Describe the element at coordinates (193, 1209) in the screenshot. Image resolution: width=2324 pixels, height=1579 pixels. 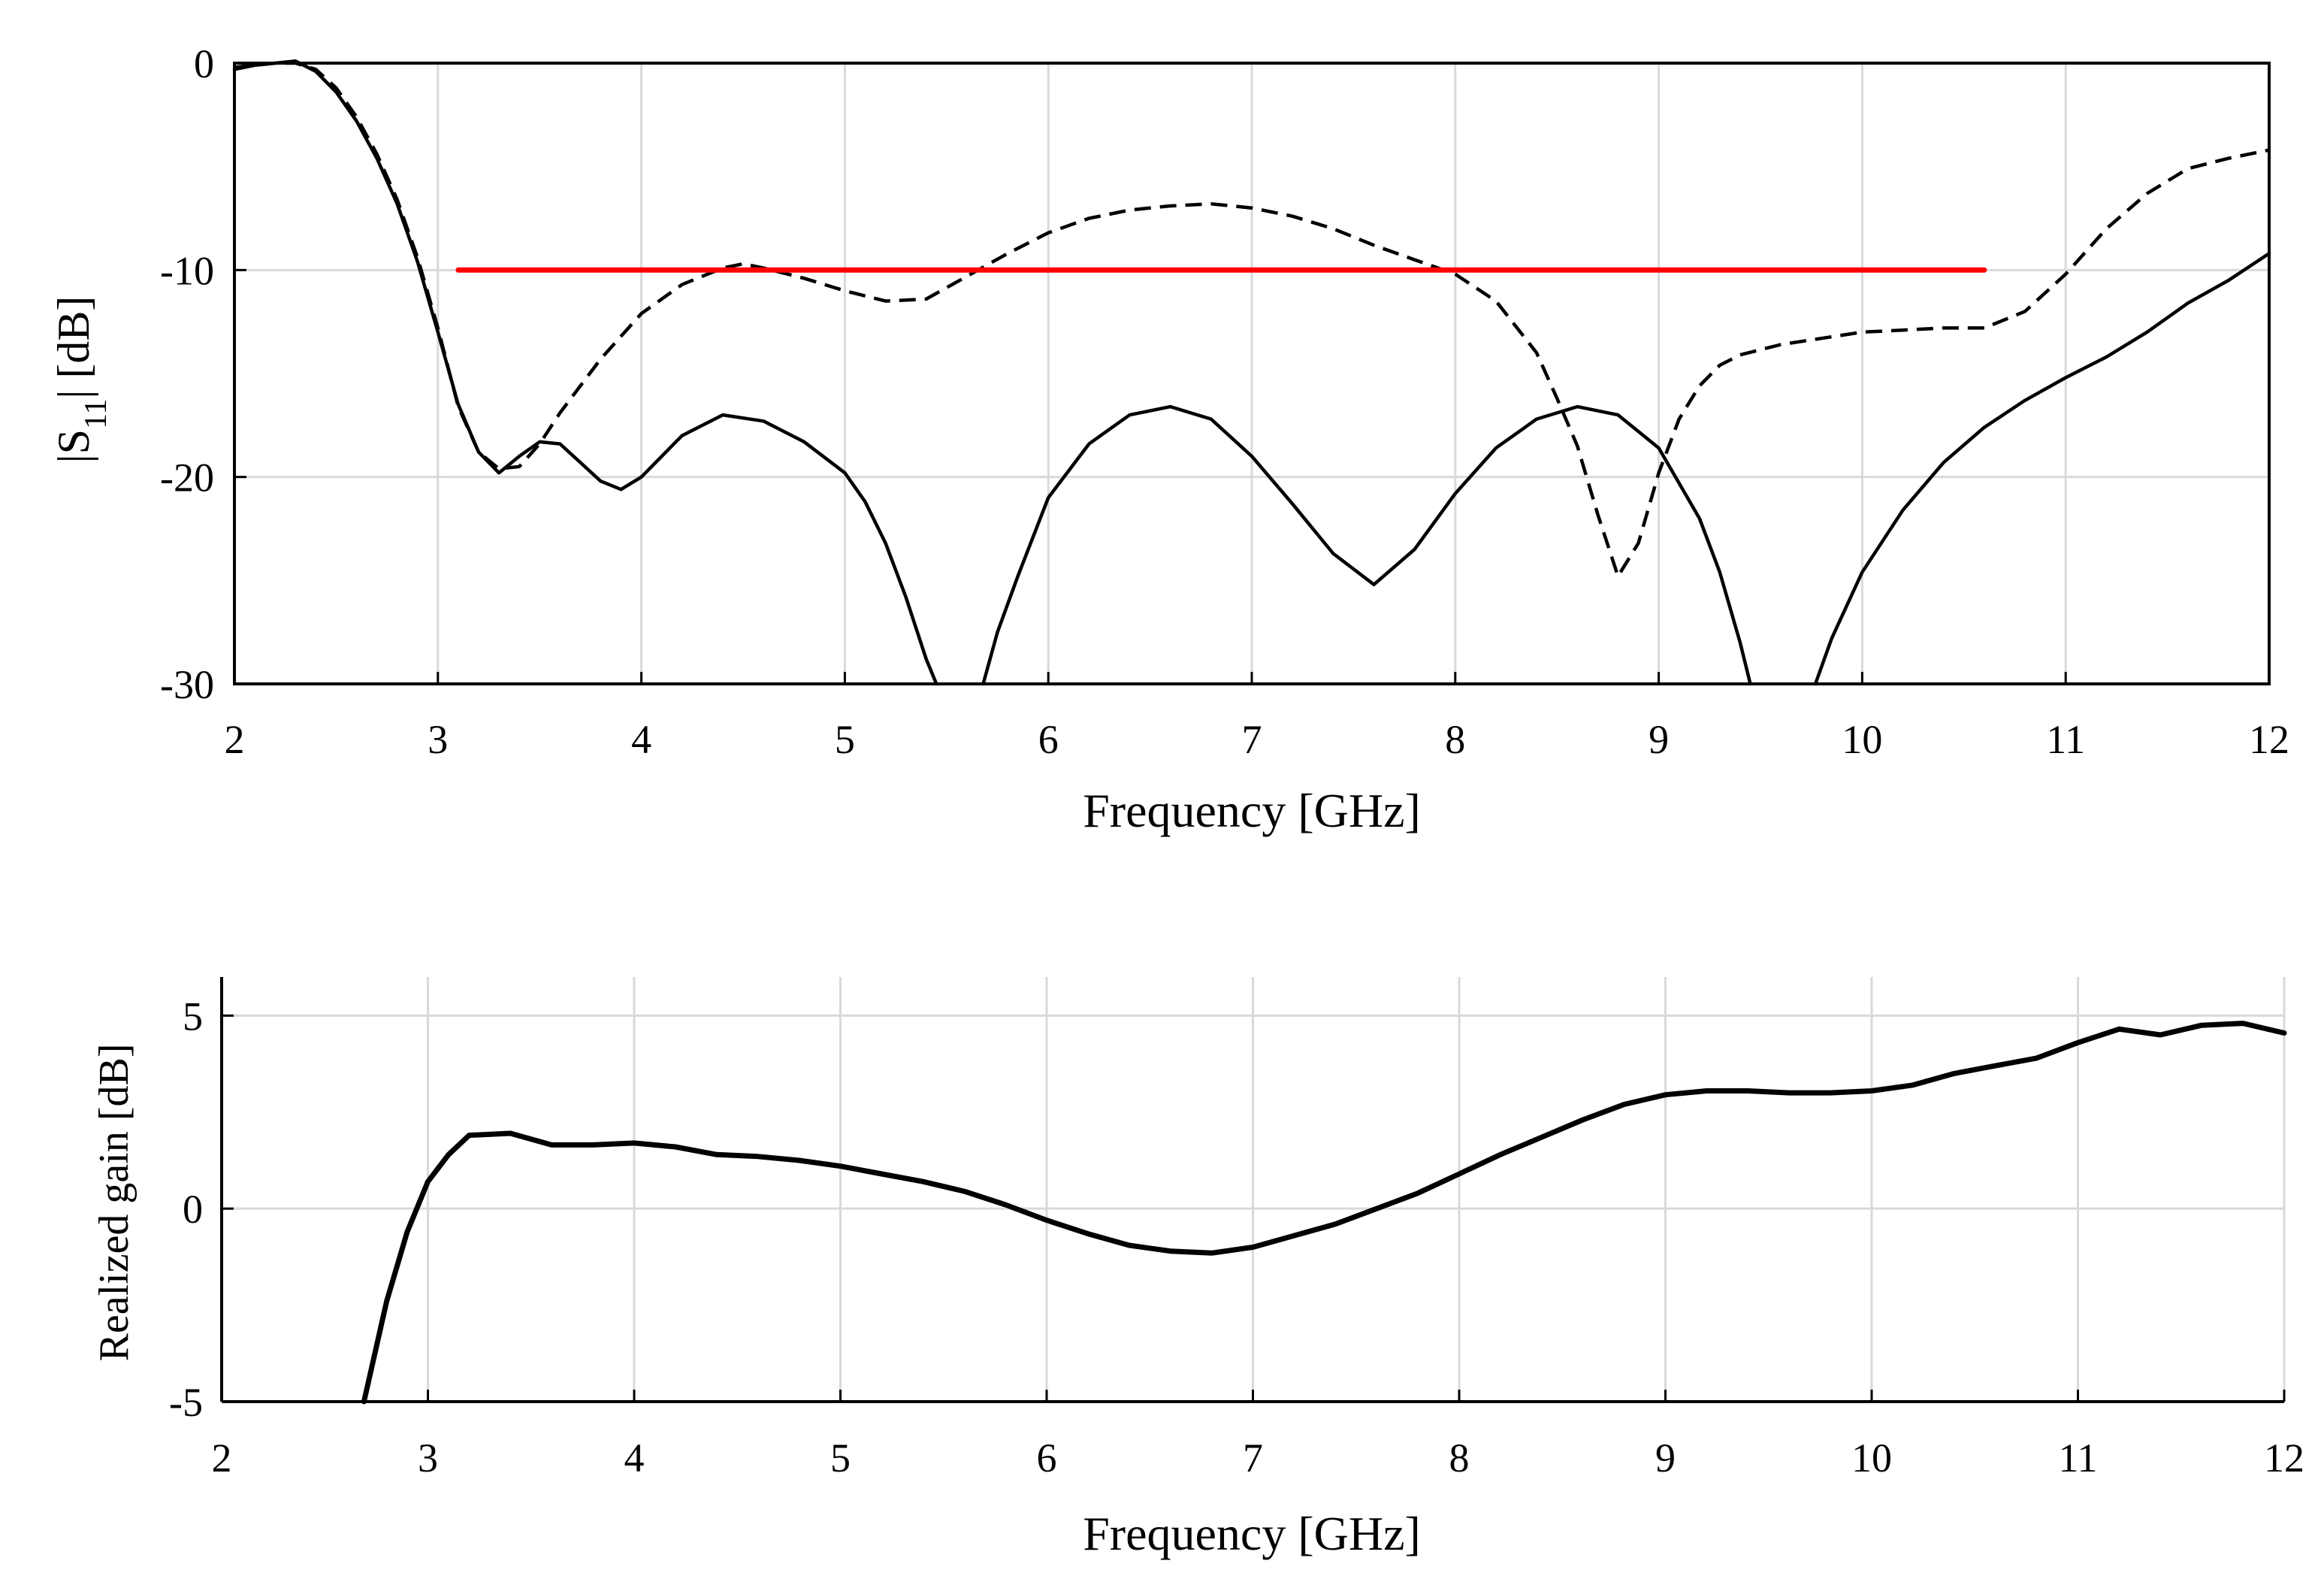
I see `gain-y-tick-label: 0` at that location.